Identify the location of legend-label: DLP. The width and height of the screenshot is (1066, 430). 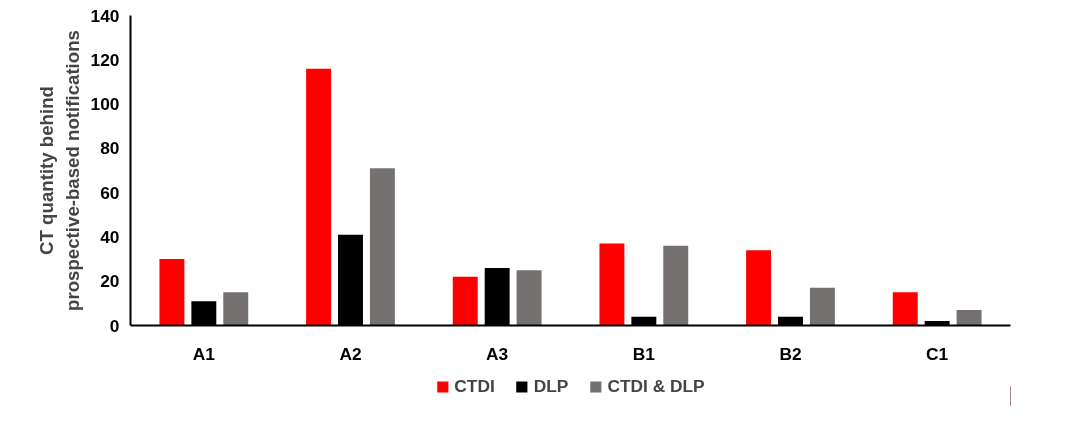
(551, 386).